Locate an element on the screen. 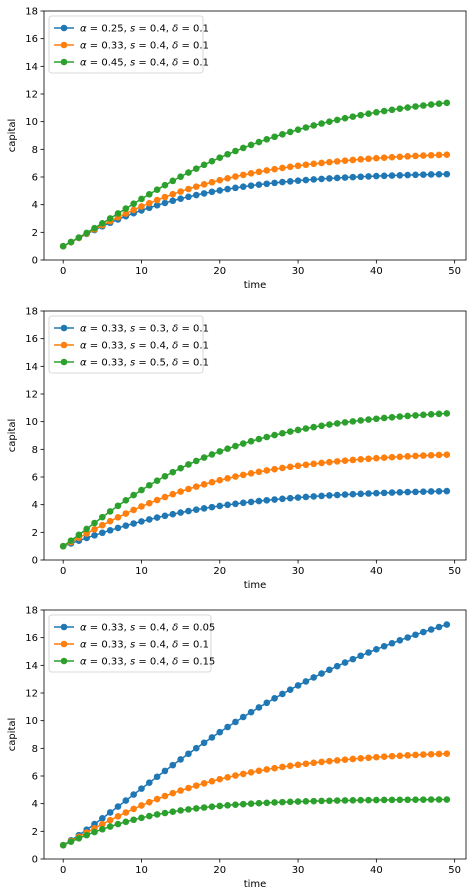  y-tick-label: 10 is located at coordinates (31, 721).